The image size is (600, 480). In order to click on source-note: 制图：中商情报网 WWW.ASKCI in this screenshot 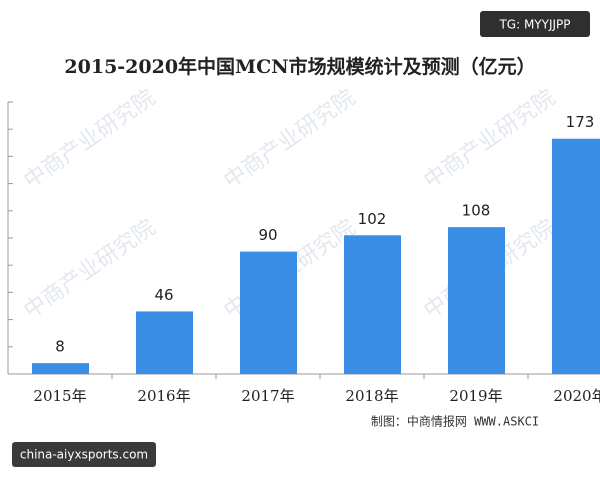, I will do `click(455, 421)`.